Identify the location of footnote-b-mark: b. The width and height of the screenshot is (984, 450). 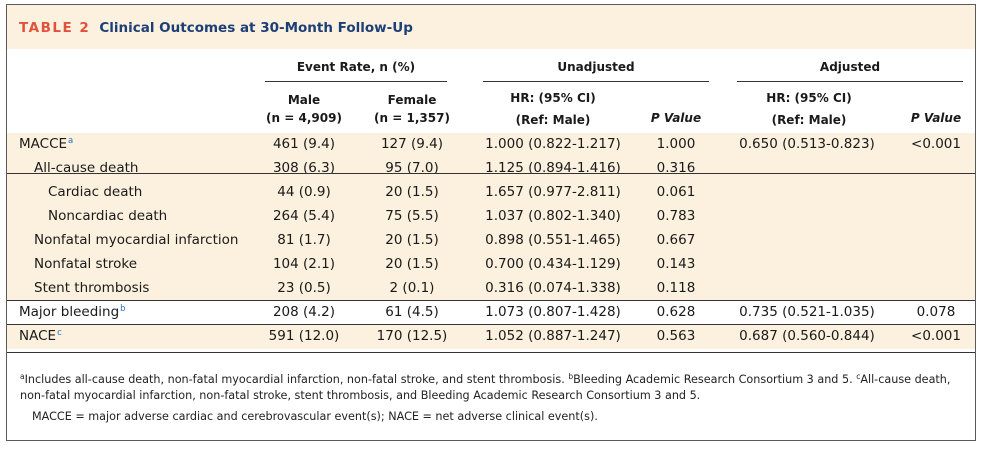
(571, 376).